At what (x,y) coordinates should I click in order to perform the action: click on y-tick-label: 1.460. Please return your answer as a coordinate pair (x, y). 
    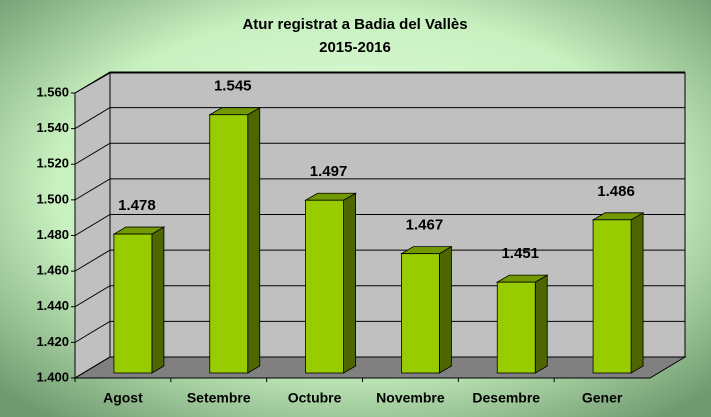
    Looking at the image, I should click on (52, 270).